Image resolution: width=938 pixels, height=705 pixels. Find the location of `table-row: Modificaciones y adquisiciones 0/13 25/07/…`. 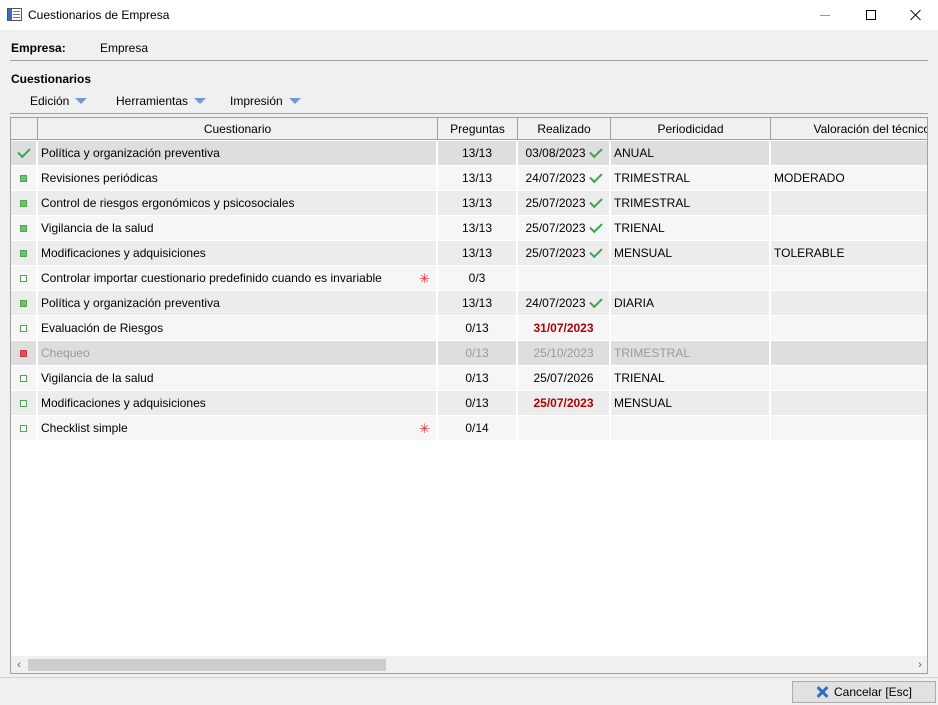

table-row: Modificaciones y adquisiciones 0/13 25/07/… is located at coordinates (469, 403).